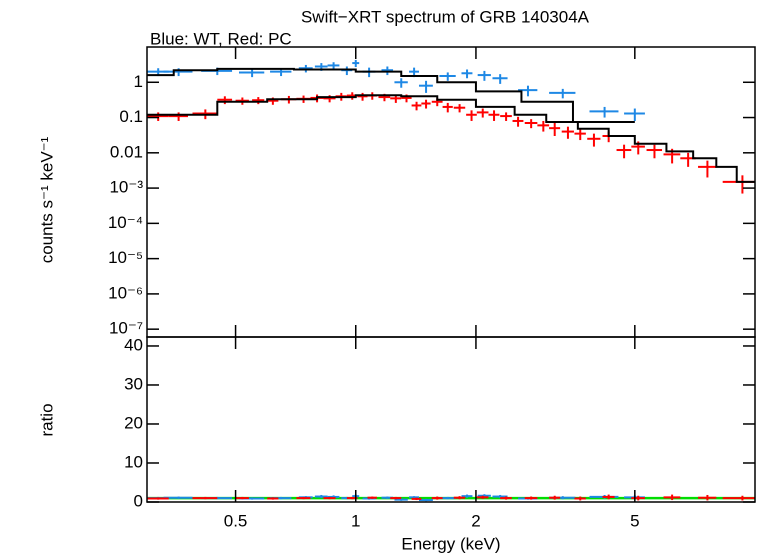  What do you see at coordinates (126, 151) in the screenshot?
I see `y-tick-label: 0.01` at bounding box center [126, 151].